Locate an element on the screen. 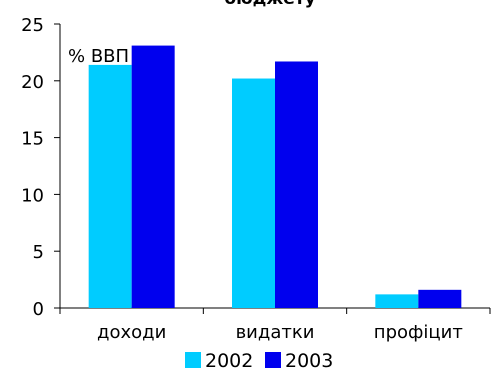  legend-swatch-2002 is located at coordinates (193, 360).